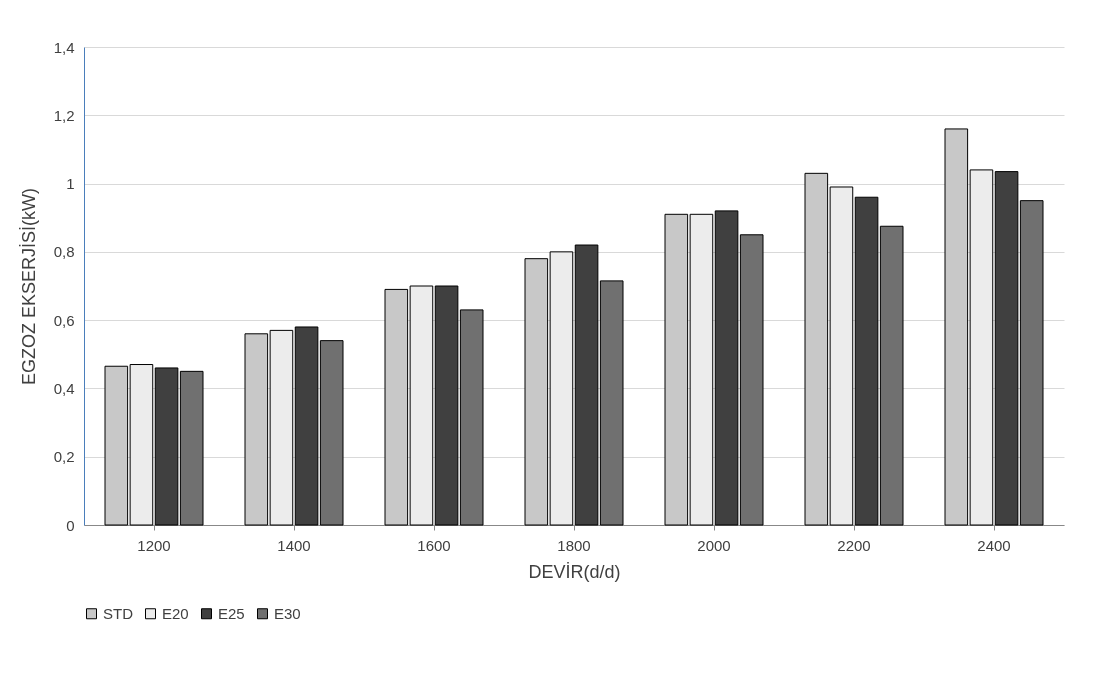  What do you see at coordinates (434, 545) in the screenshot?
I see `x-tick-label: 1600` at bounding box center [434, 545].